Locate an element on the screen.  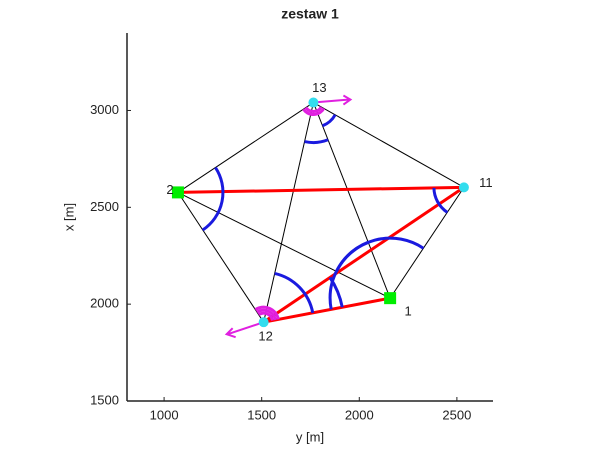
y-tick-label: 2000 is located at coordinates (104, 303).